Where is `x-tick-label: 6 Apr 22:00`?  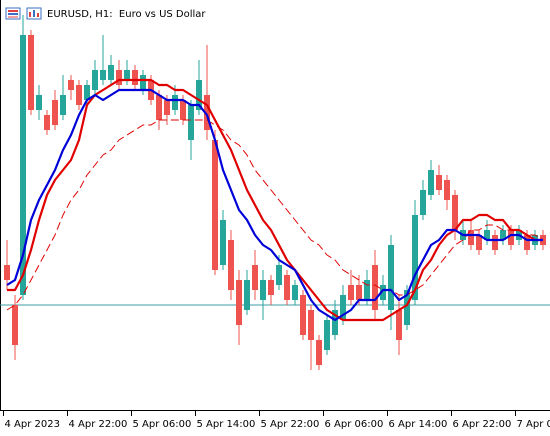
x-tick-label: 6 Apr 22:00 is located at coordinates (482, 424).